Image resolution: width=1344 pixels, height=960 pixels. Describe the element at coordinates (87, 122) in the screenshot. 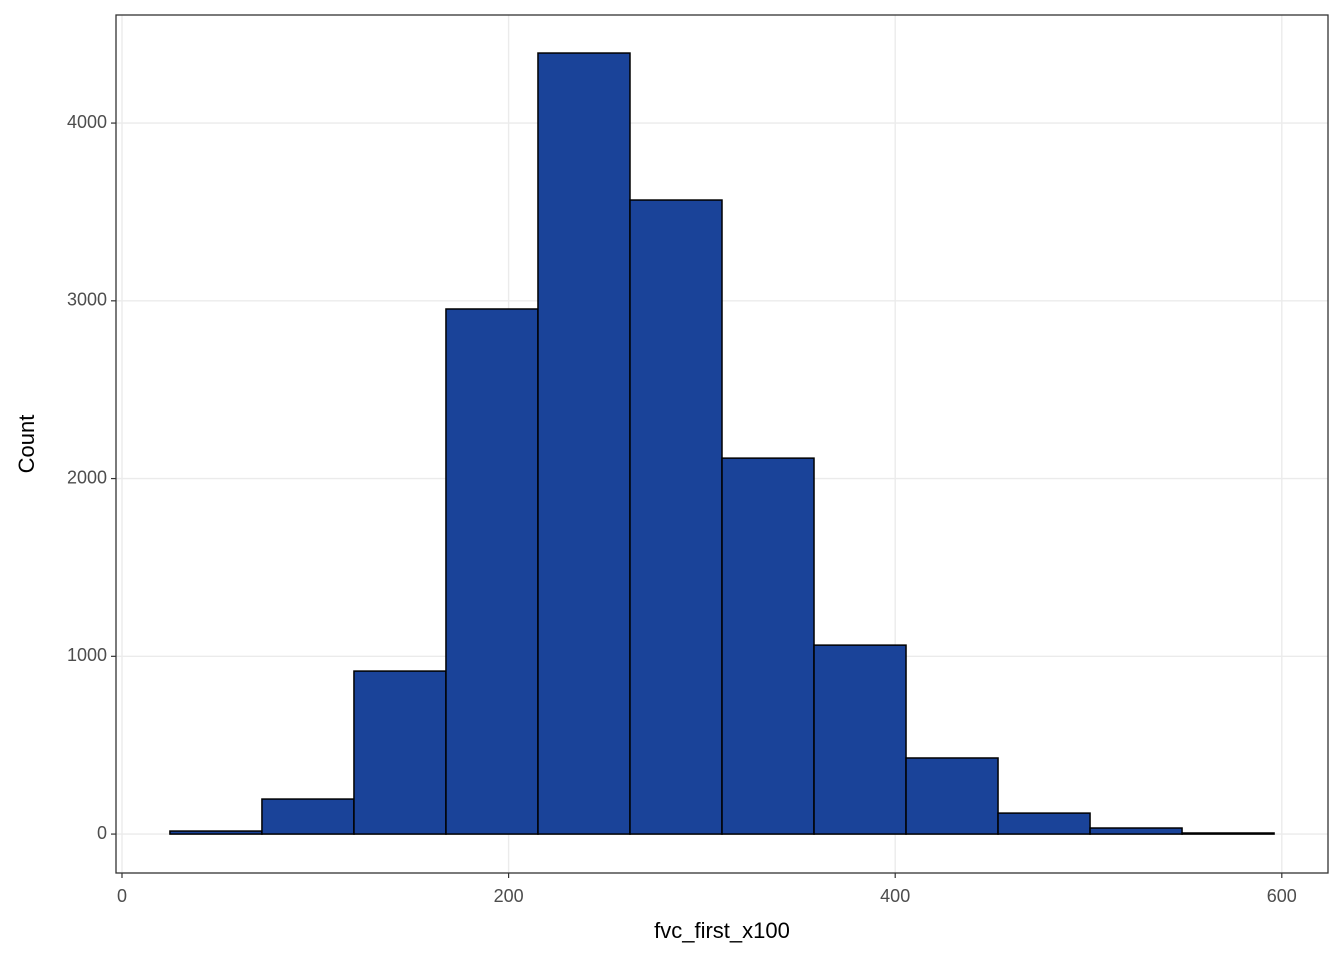

I see `y-tick-label: 4000` at that location.